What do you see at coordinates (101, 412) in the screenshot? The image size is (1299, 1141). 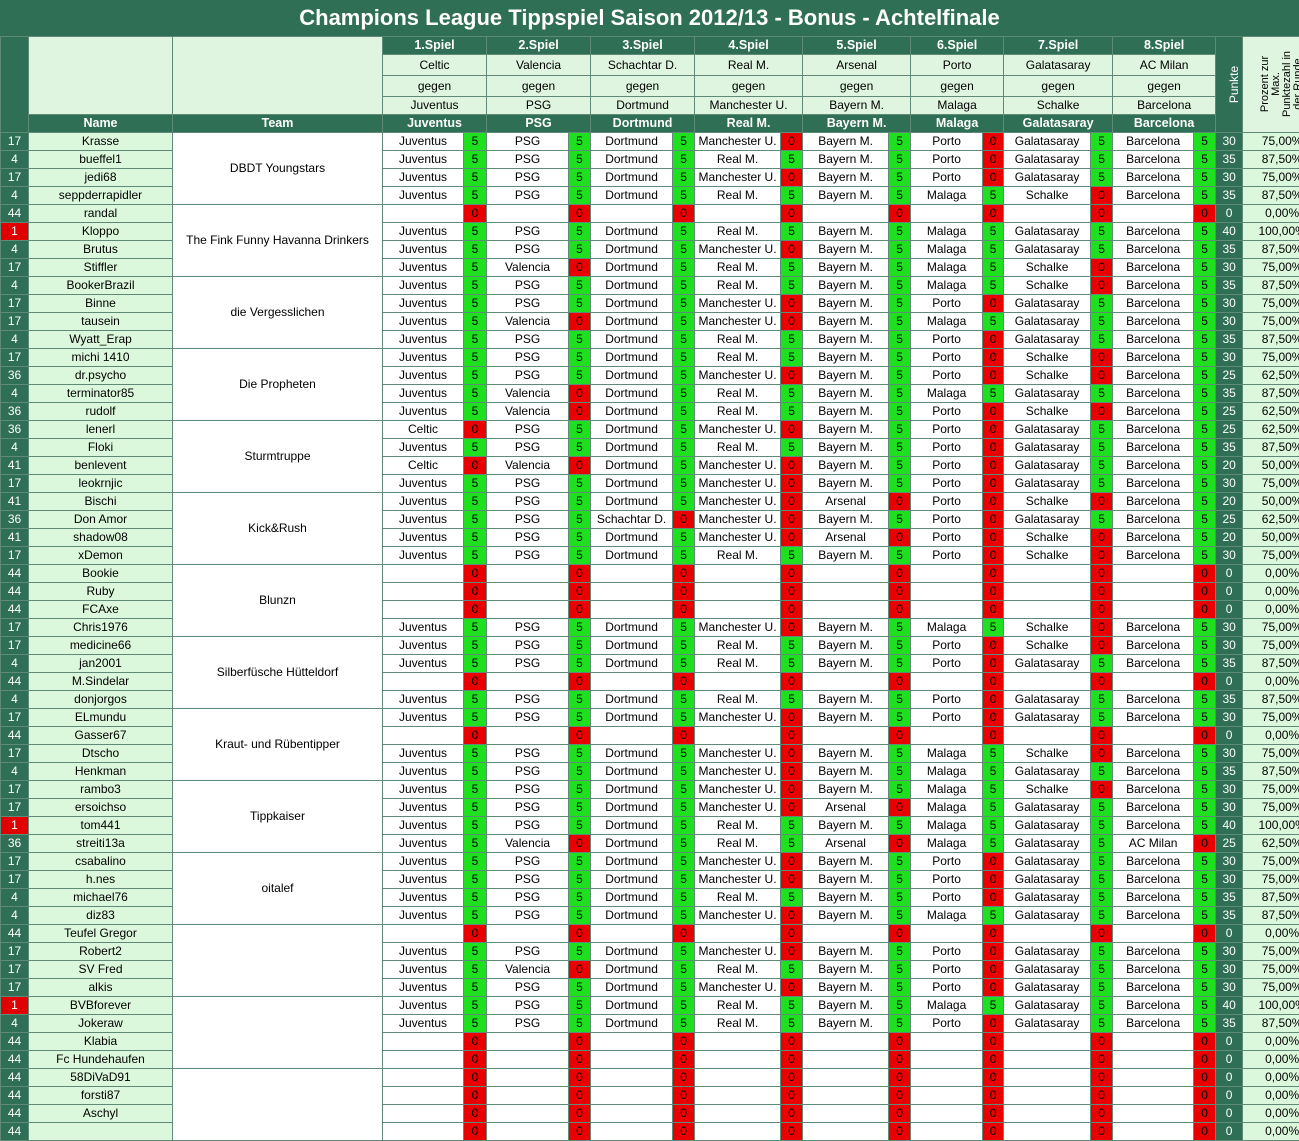 I see `player-name: rudolf` at bounding box center [101, 412].